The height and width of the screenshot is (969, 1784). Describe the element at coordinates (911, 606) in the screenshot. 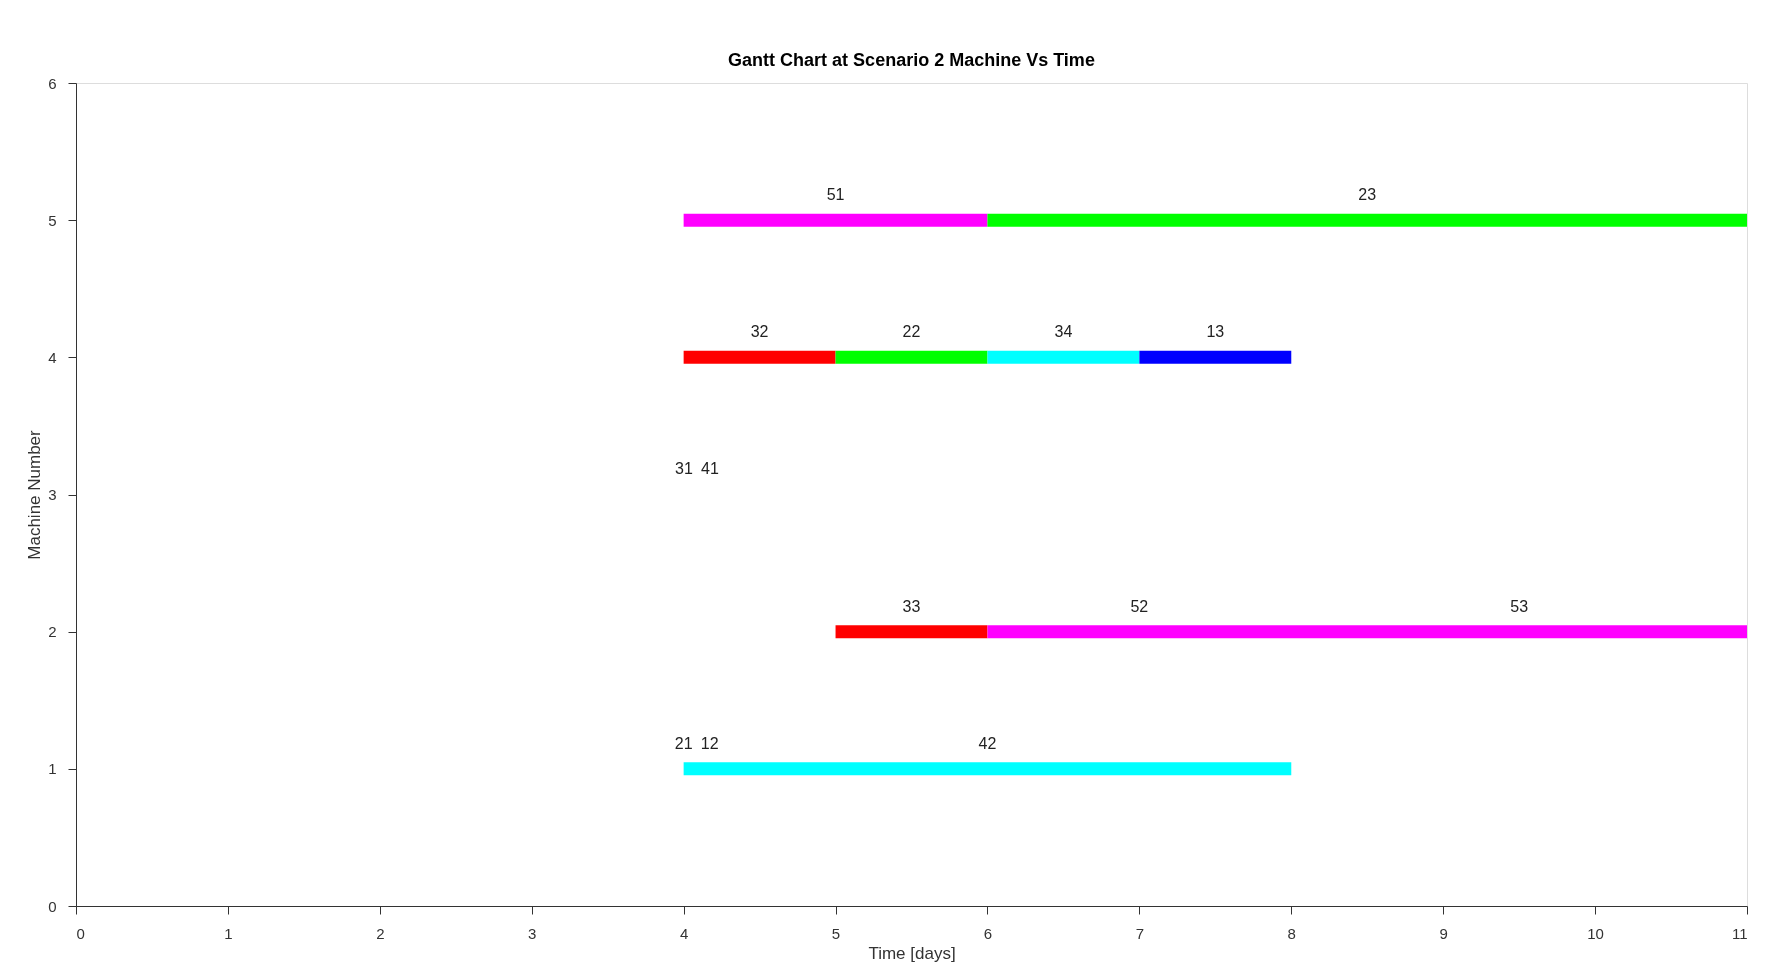

I see `annotation: 33` at that location.